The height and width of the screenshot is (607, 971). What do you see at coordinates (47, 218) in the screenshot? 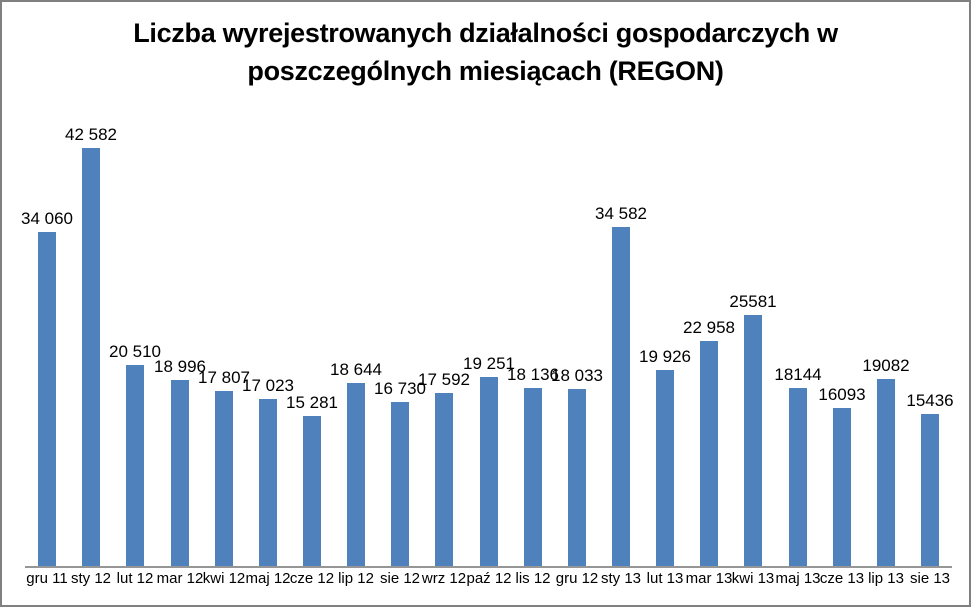
I see `bar-value-label: 34 060` at bounding box center [47, 218].